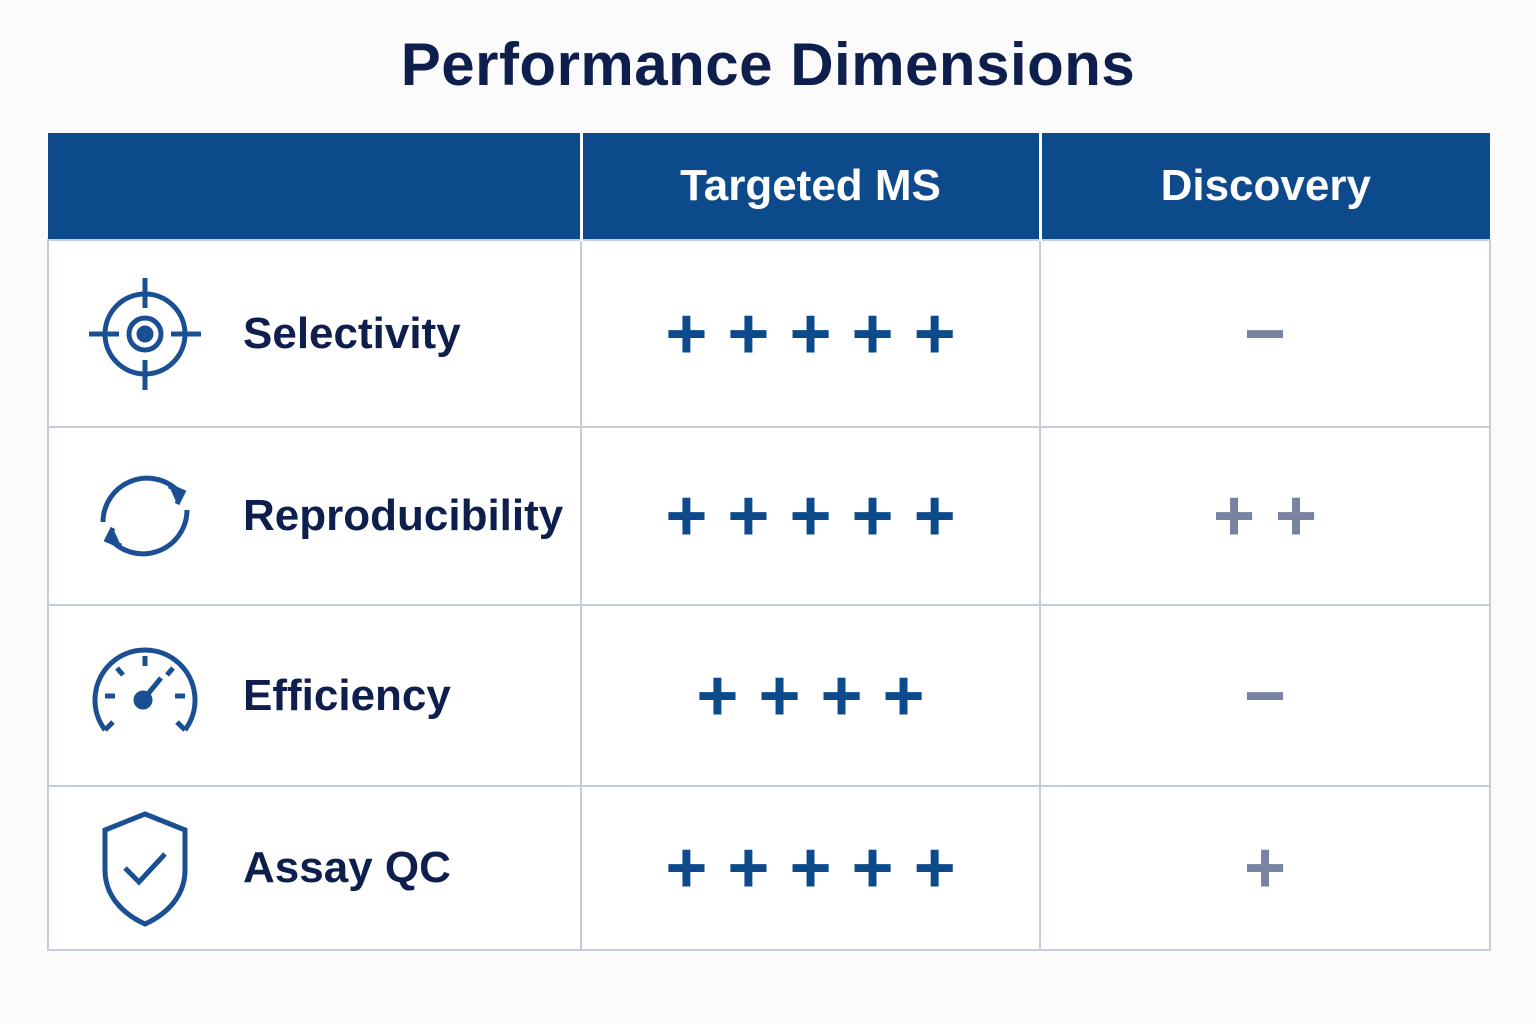 This screenshot has width=1536, height=1024. Describe the element at coordinates (768, 64) in the screenshot. I see `title: Performance Dimensions` at that location.